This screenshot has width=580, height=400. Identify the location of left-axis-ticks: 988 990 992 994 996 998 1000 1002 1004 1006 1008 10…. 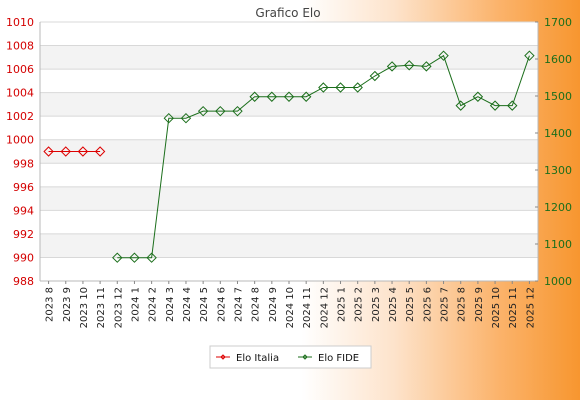
(20, 152).